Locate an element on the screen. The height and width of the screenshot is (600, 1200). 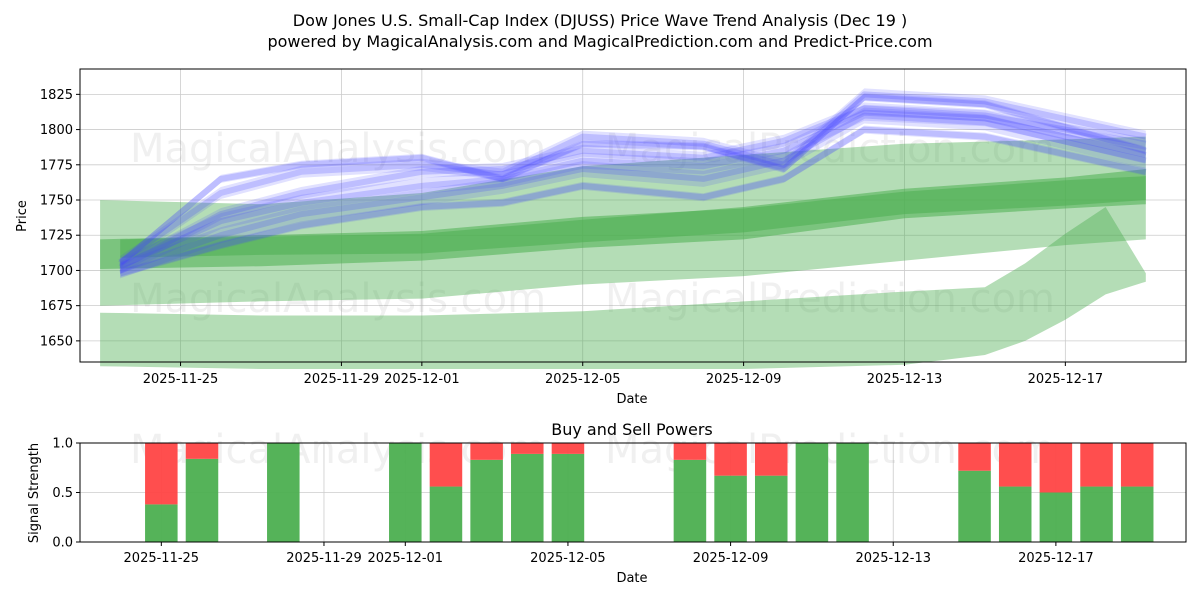
price-y-tick-label: 1800 is located at coordinates (56, 130).